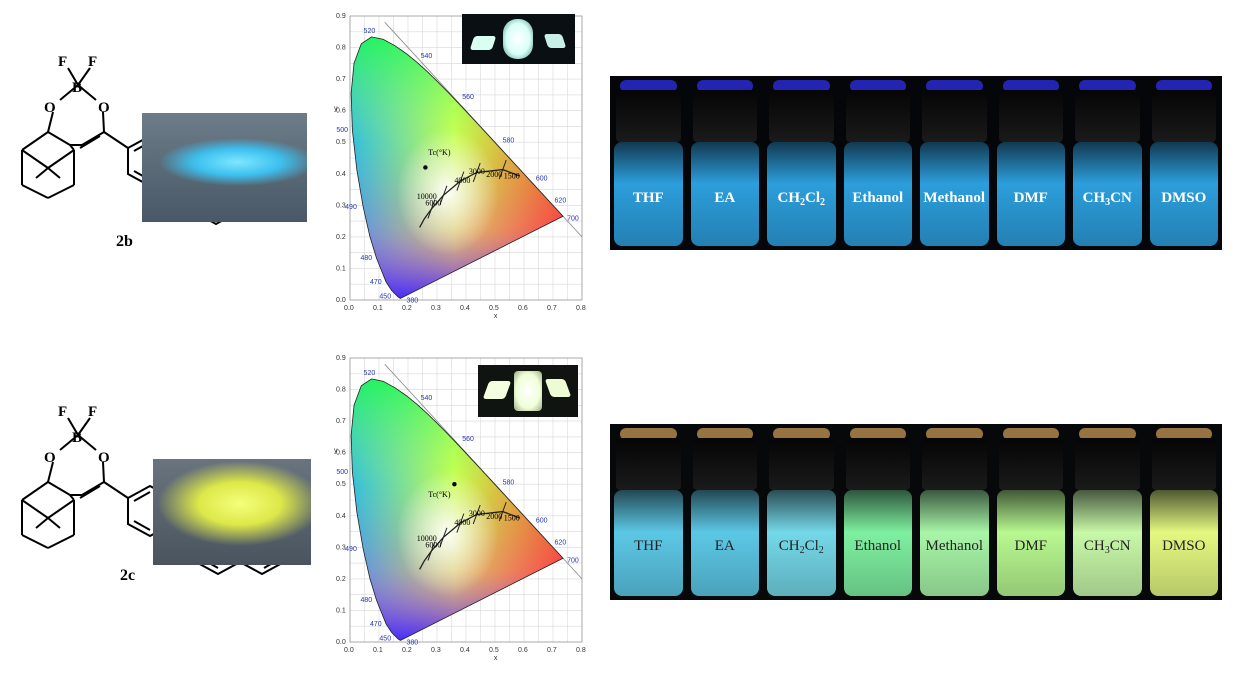  Describe the element at coordinates (468, 439) in the screenshot. I see `wavelength-label: 560` at that location.